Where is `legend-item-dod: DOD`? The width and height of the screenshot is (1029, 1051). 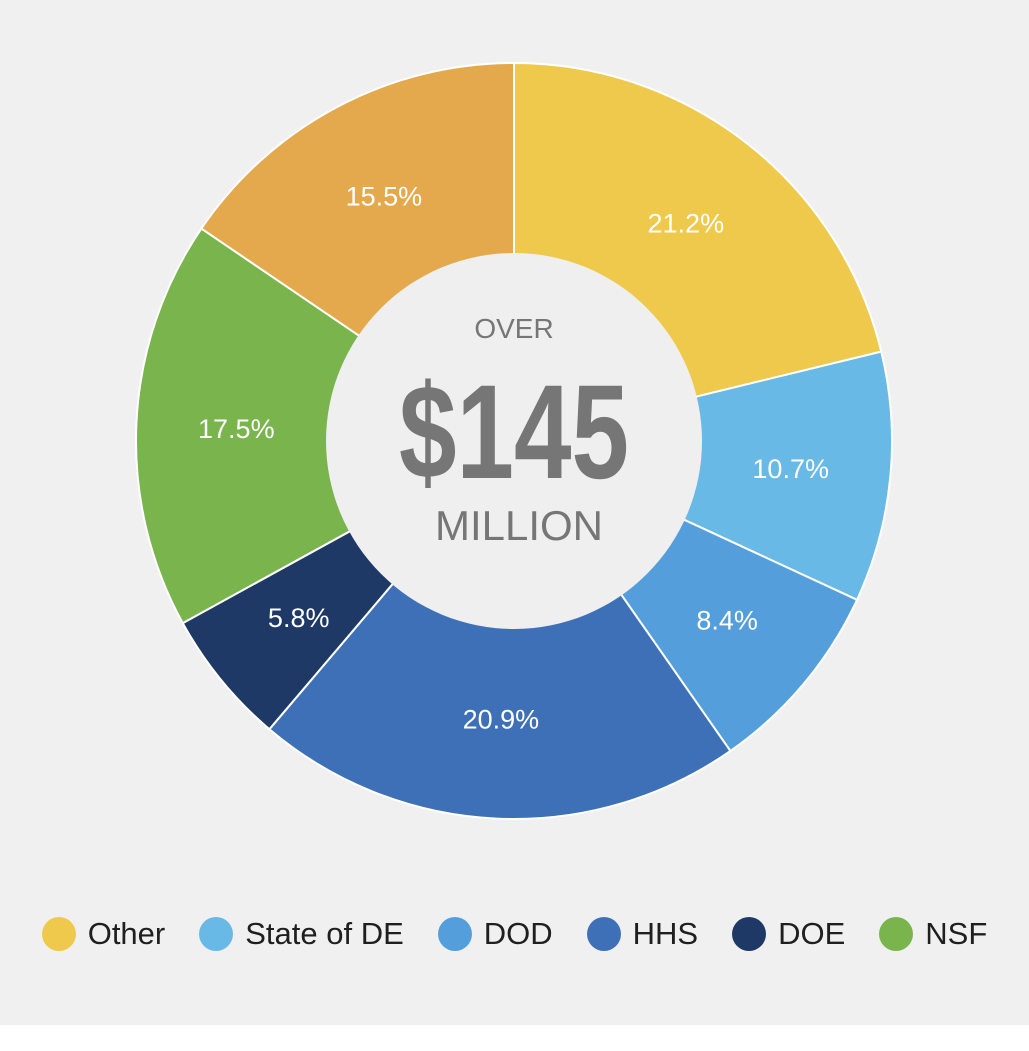
legend-item-dod: DOD is located at coordinates (495, 934).